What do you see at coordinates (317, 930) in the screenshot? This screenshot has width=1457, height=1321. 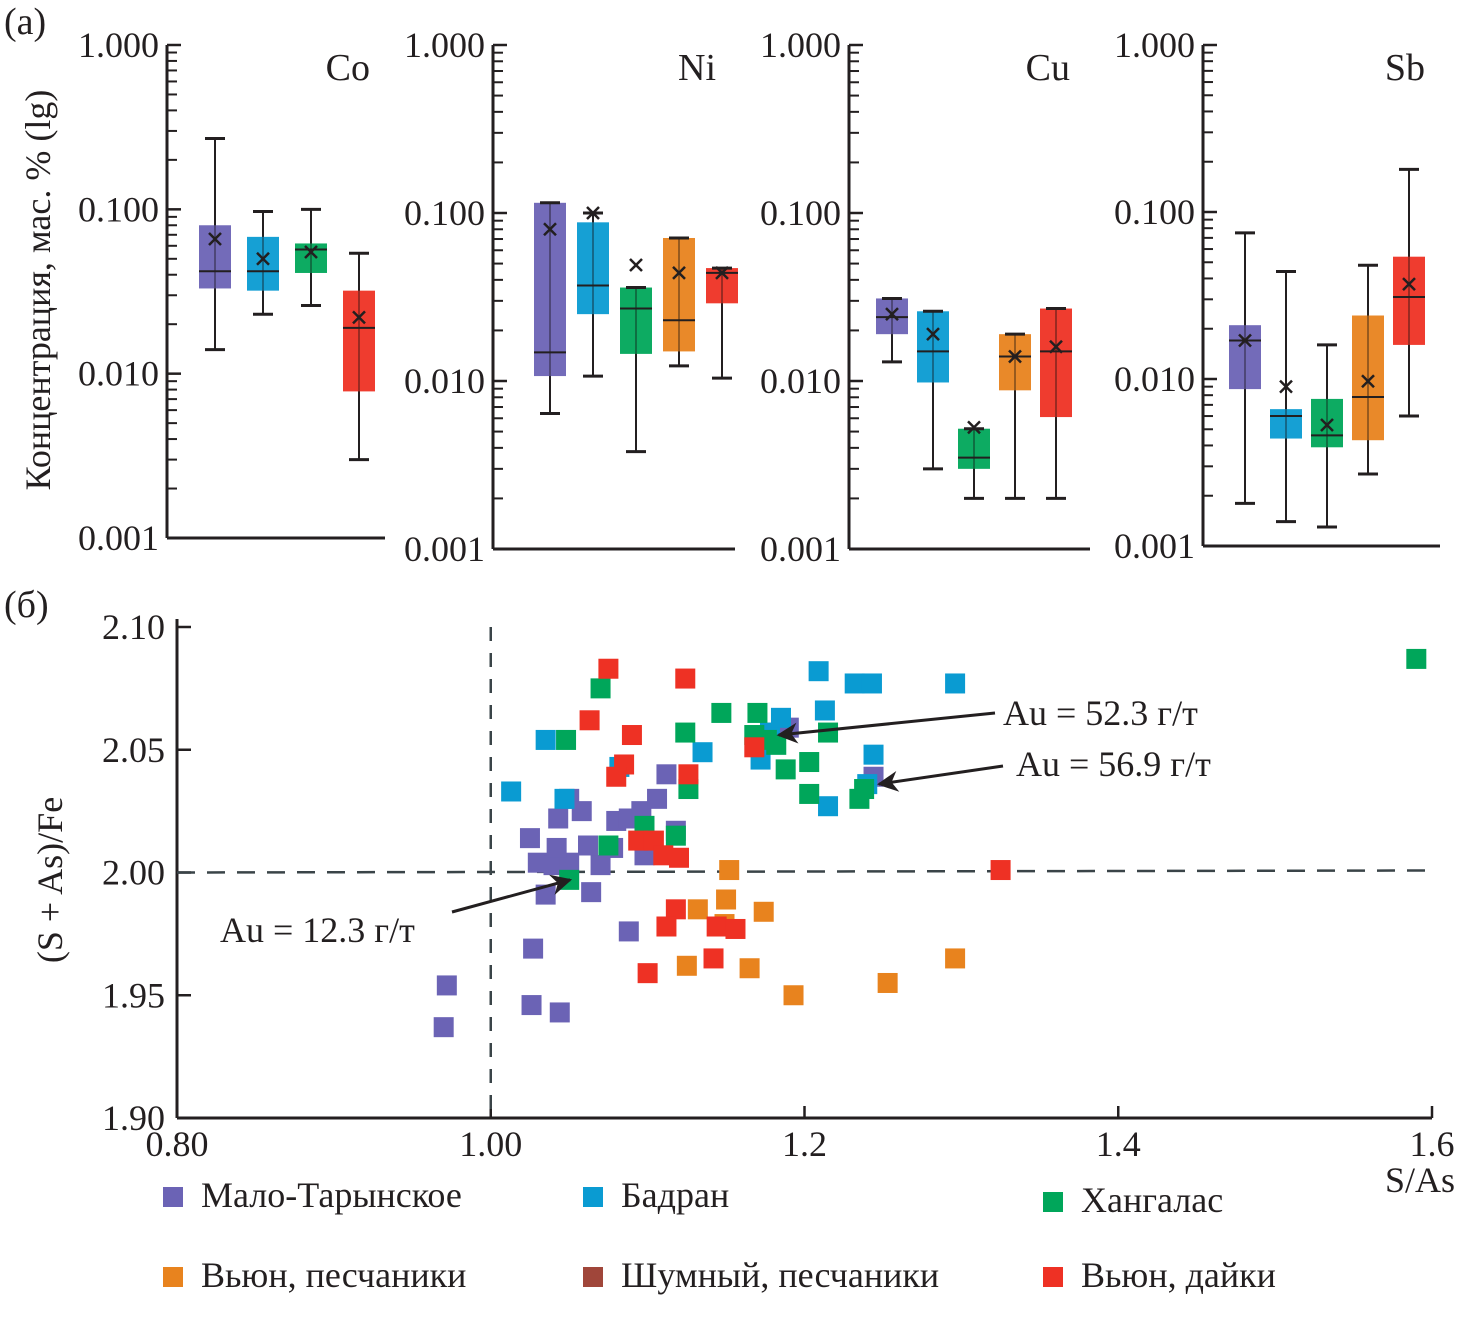 I see `annotation-label: Au = 12.3 г/т` at bounding box center [317, 930].